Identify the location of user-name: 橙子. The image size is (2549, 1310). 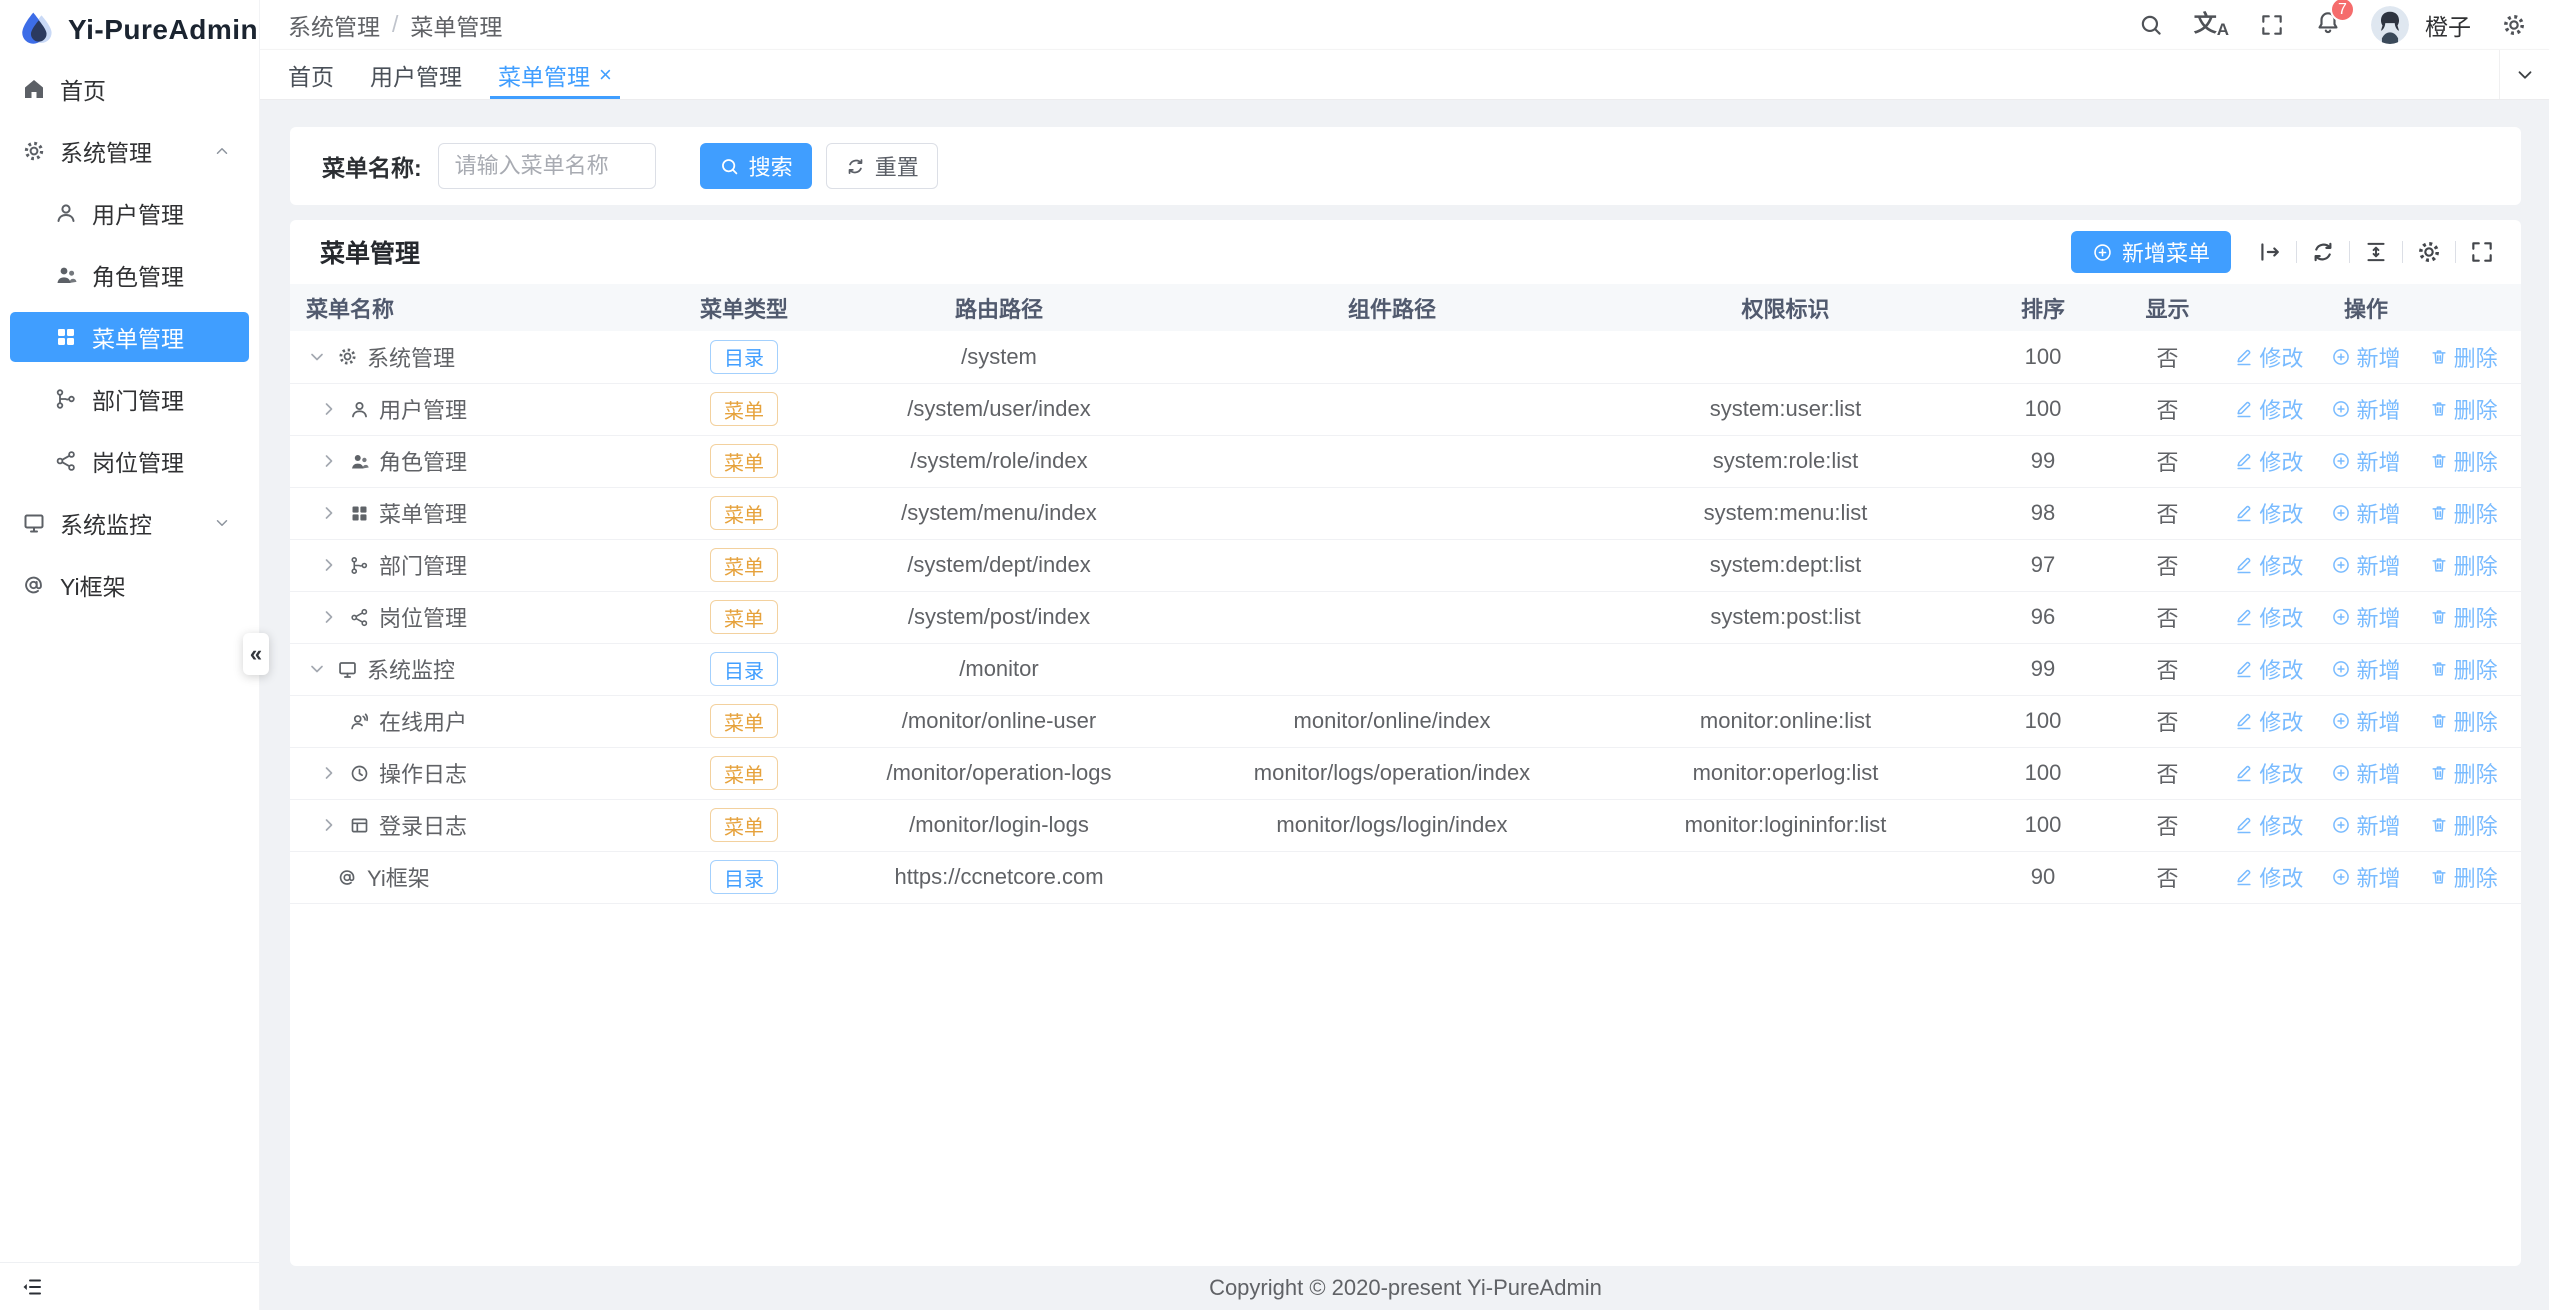
(2448, 26).